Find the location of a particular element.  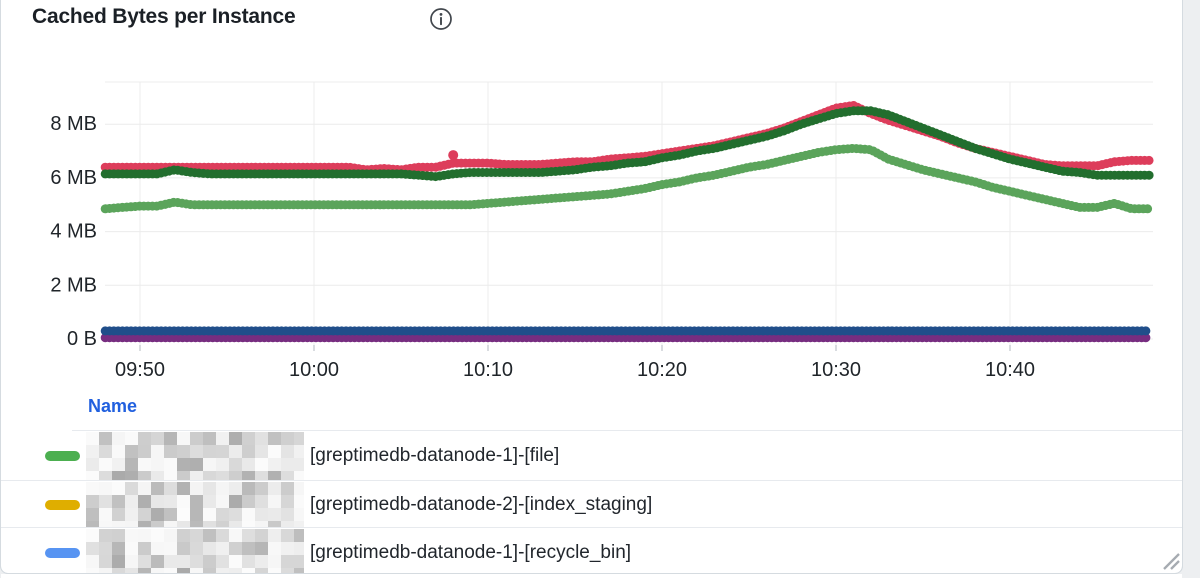

legend-name-header: Name is located at coordinates (113, 406).